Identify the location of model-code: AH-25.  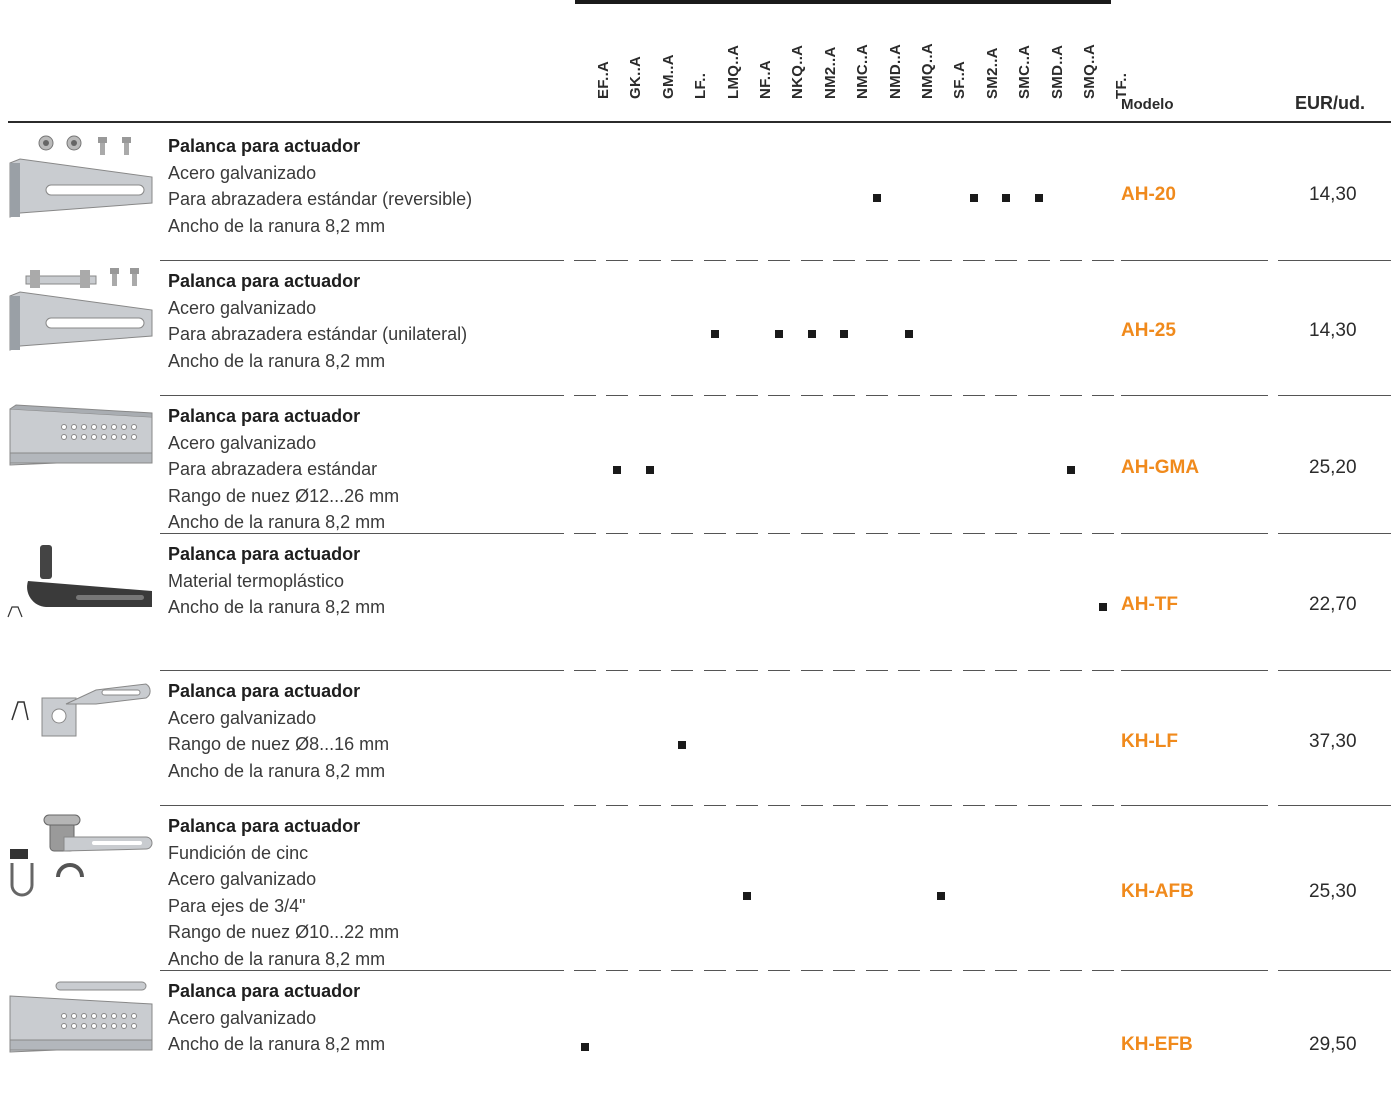
(1148, 330).